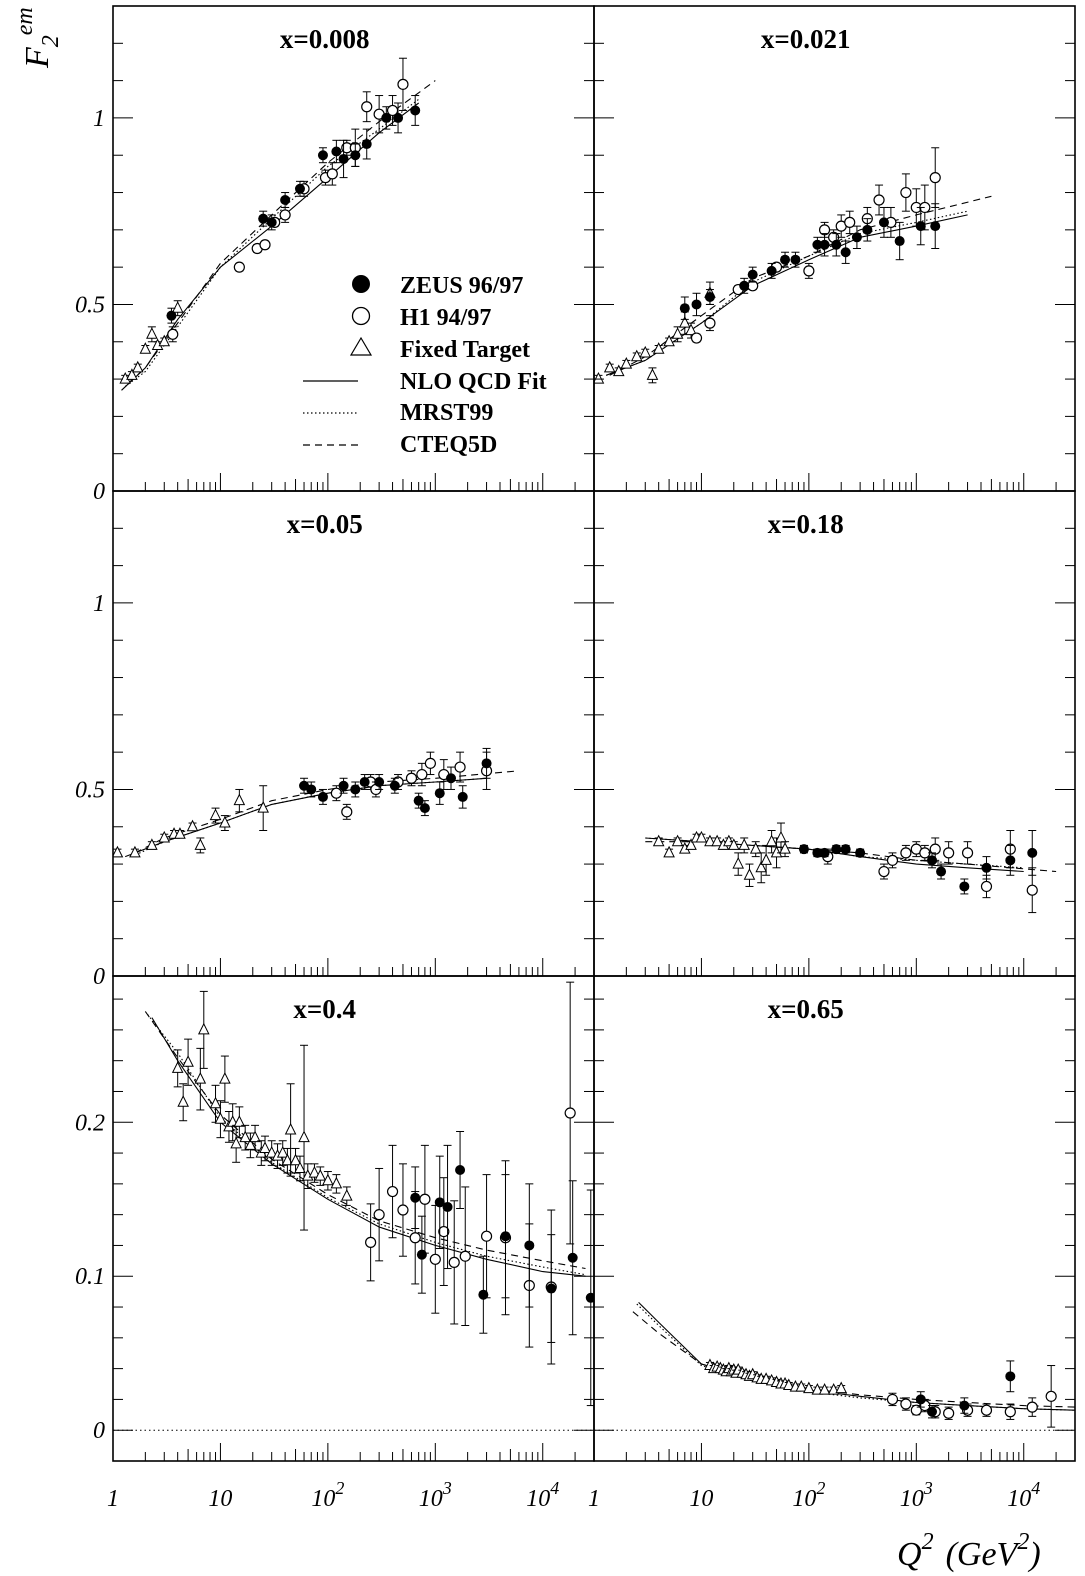 This screenshot has width=1085, height=1576. I want to click on panel-3-y-tick-label-2: 0.5, so click(90, 790).